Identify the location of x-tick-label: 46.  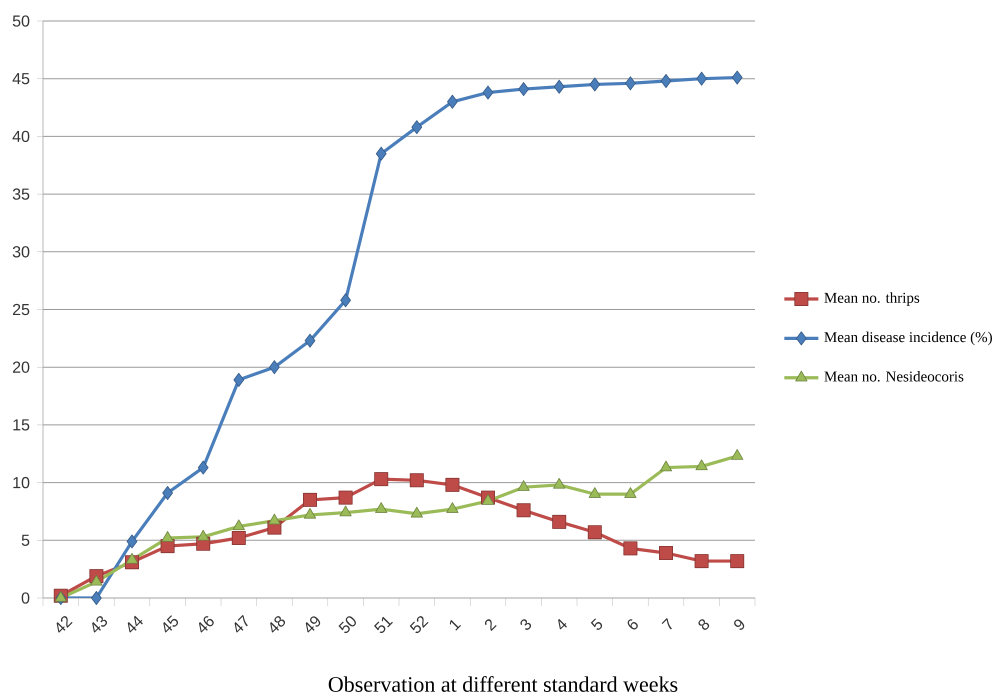
(206, 624).